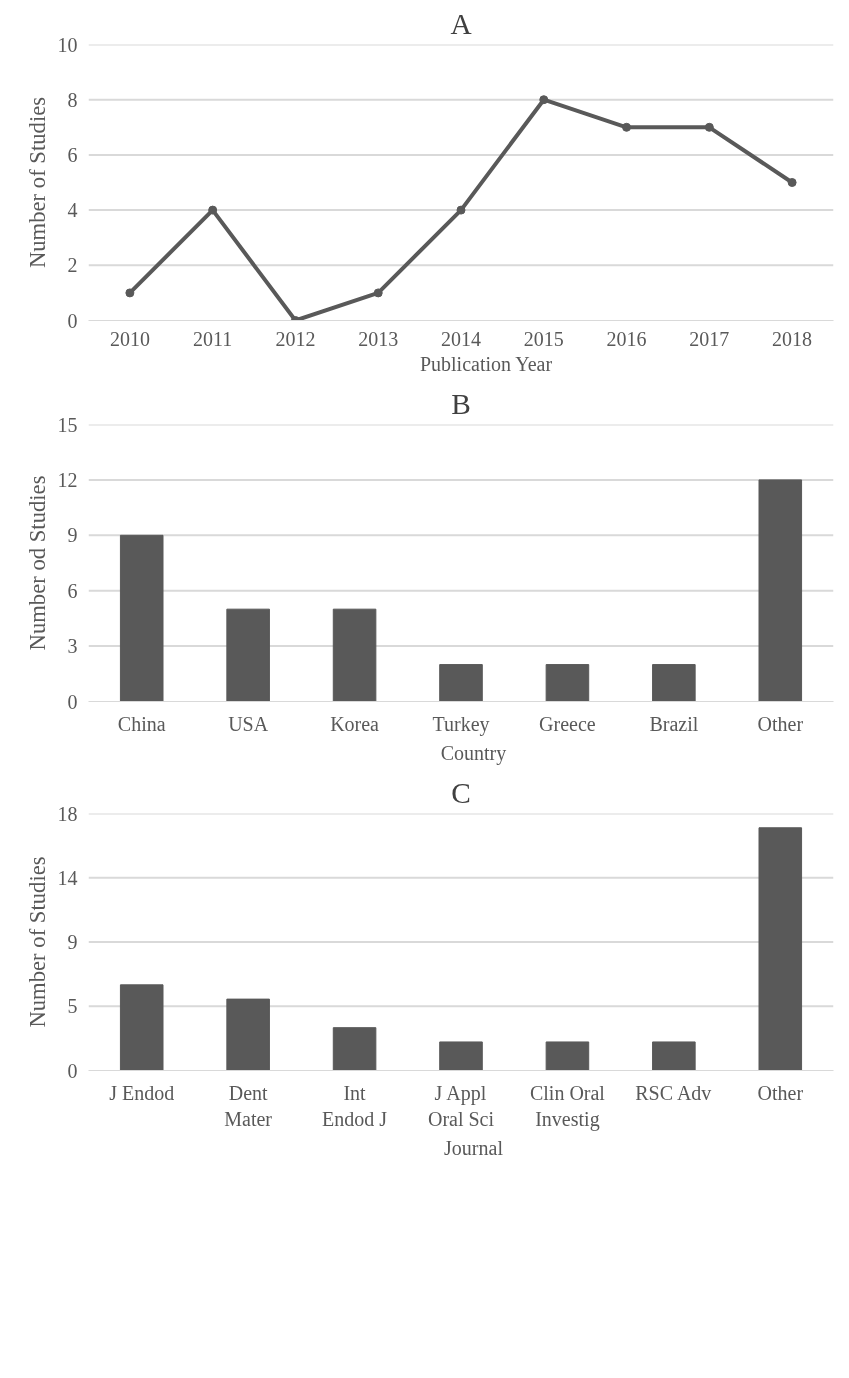 This screenshot has height=1378, width=849. What do you see at coordinates (673, 1092) in the screenshot?
I see `x-tick-label: RSC Adv` at bounding box center [673, 1092].